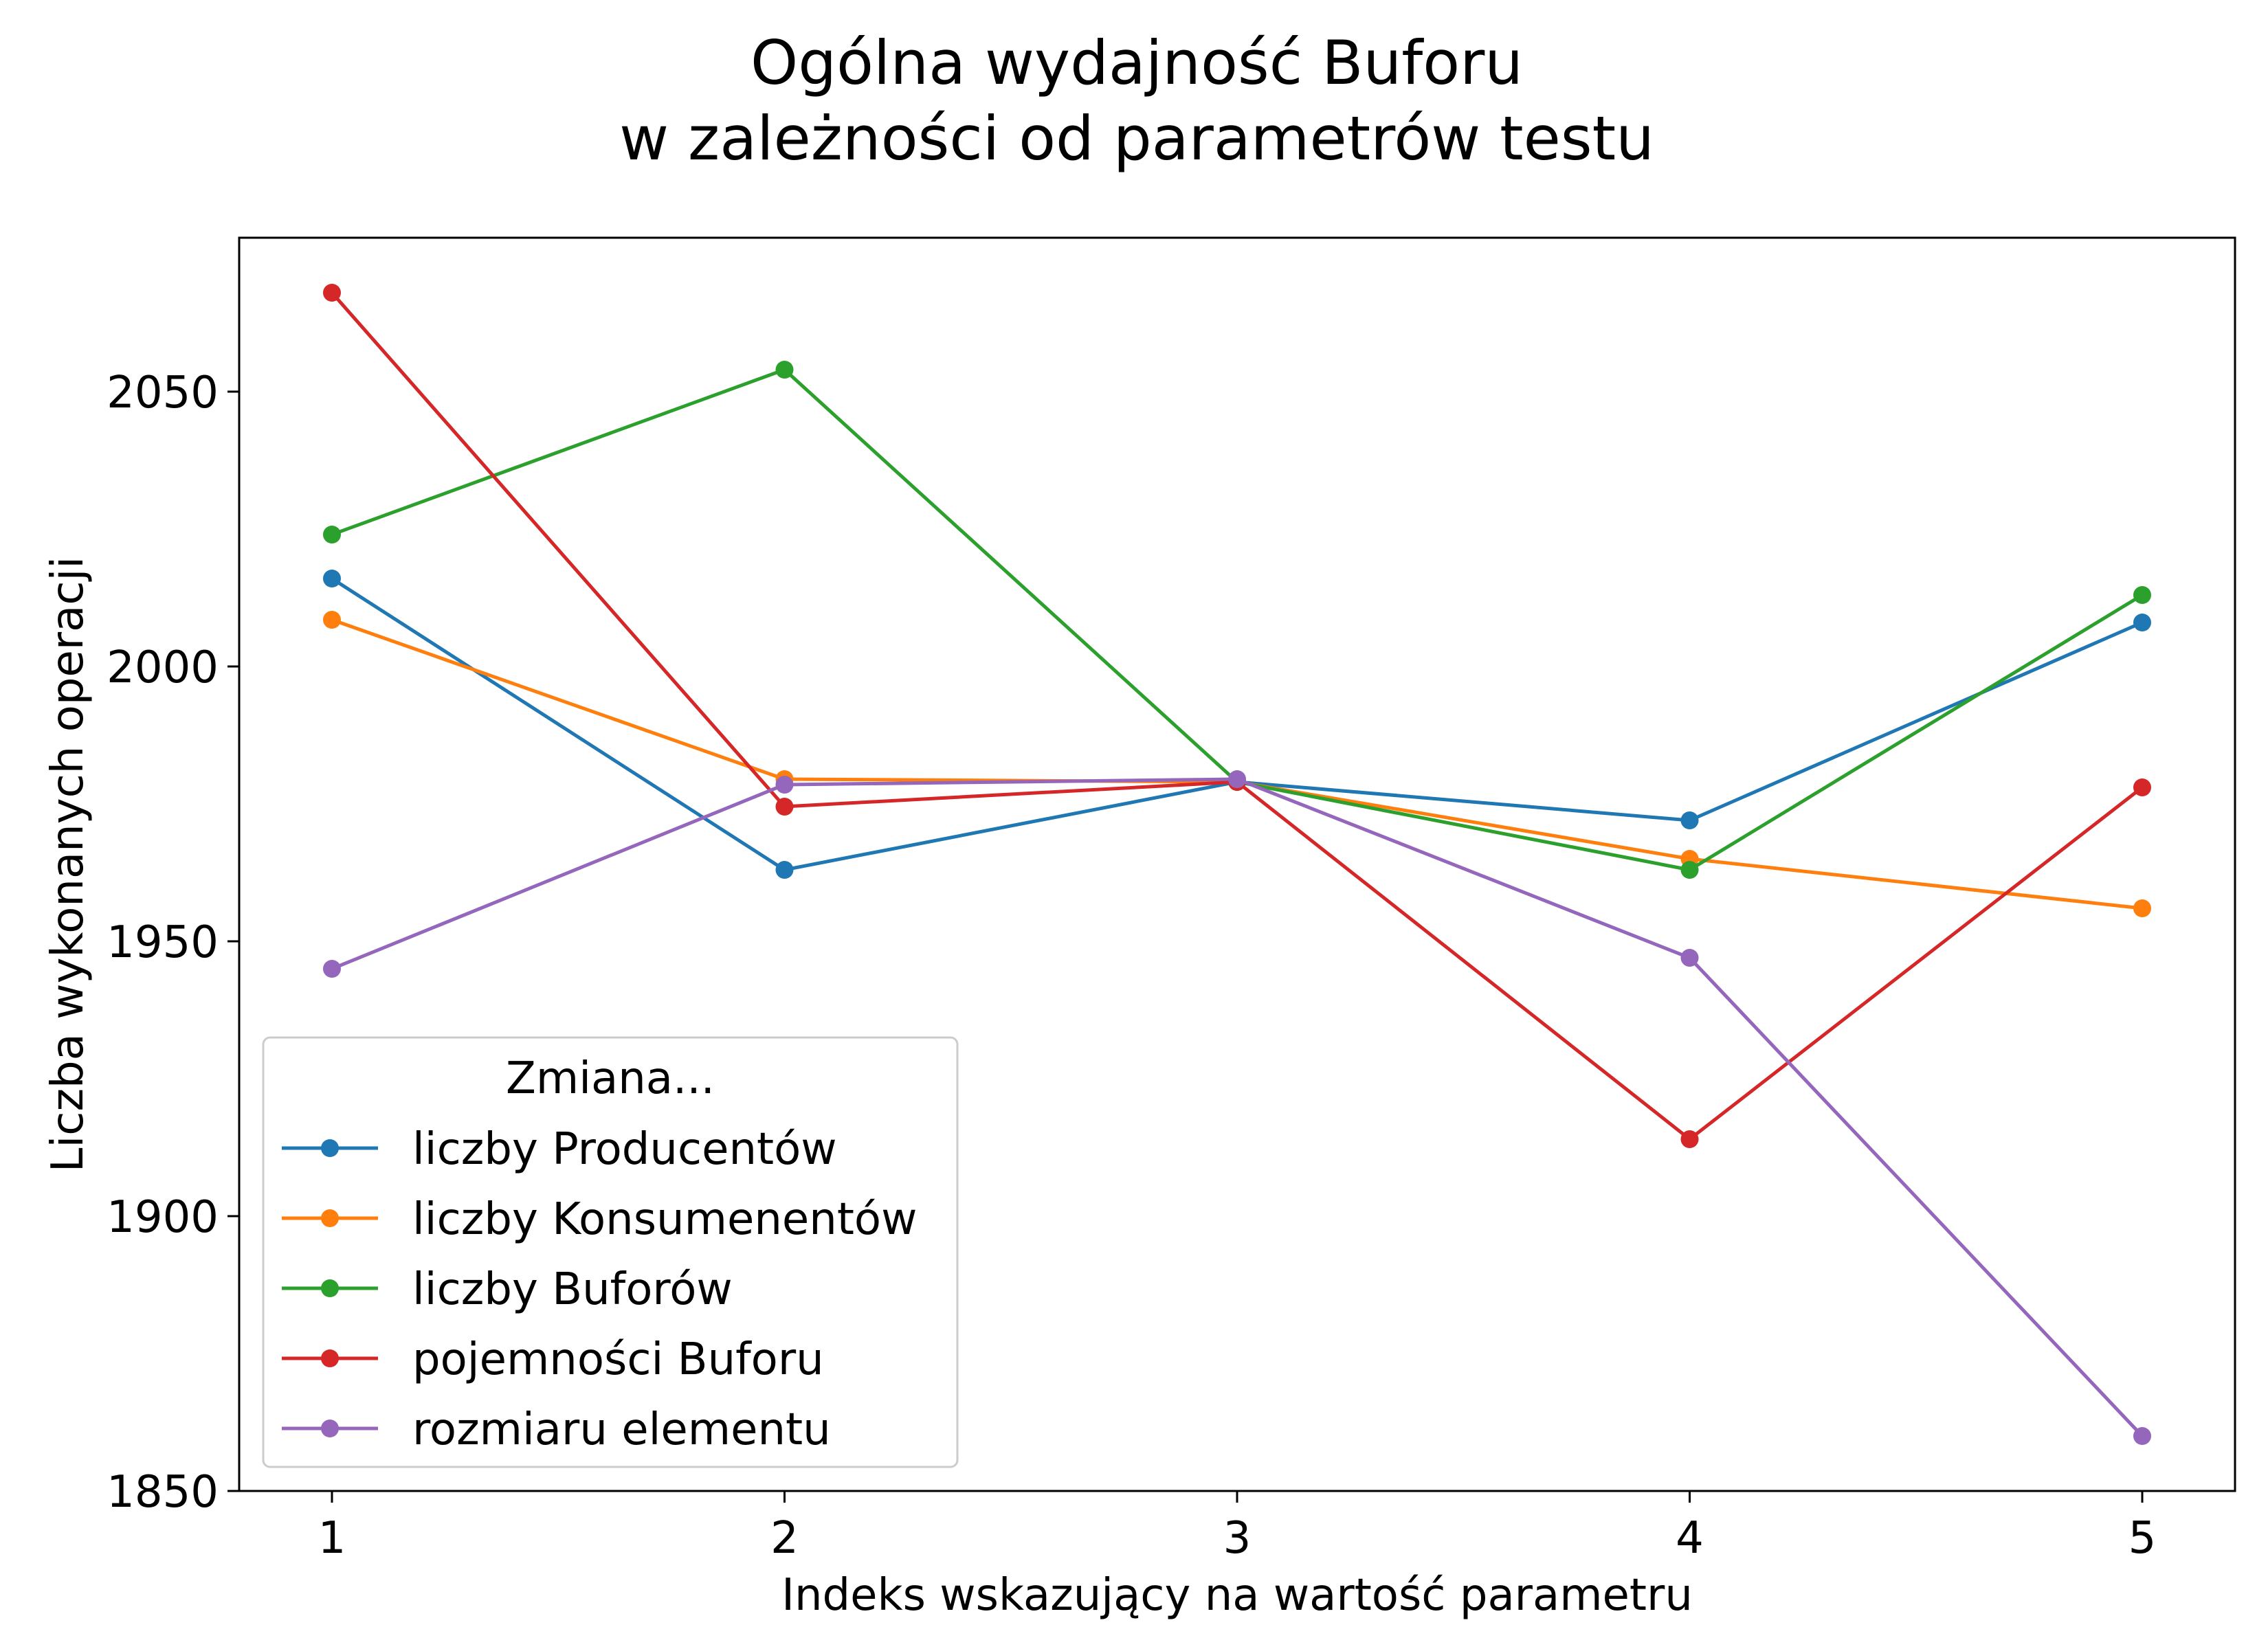 The width and height of the screenshot is (2268, 1649). I want to click on legend-label: liczby Producentów, so click(624, 1149).